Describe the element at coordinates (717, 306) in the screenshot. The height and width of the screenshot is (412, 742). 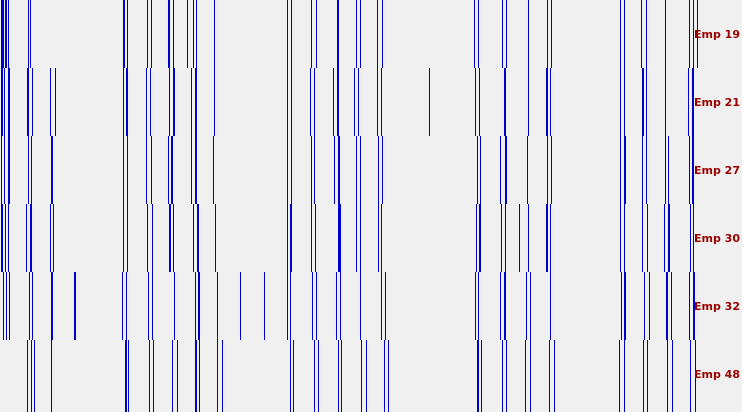
I see `row-label: Emp 32` at that location.